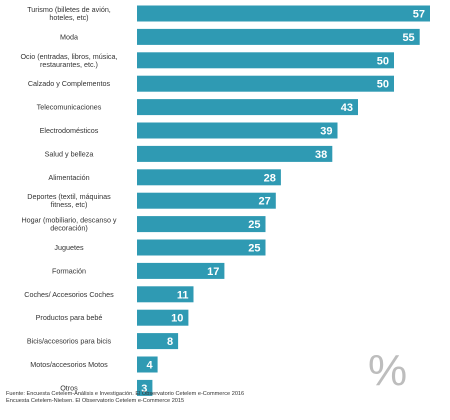 The height and width of the screenshot is (420, 450). I want to click on category-label-13-line-0: Productos para bebé, so click(69, 317).